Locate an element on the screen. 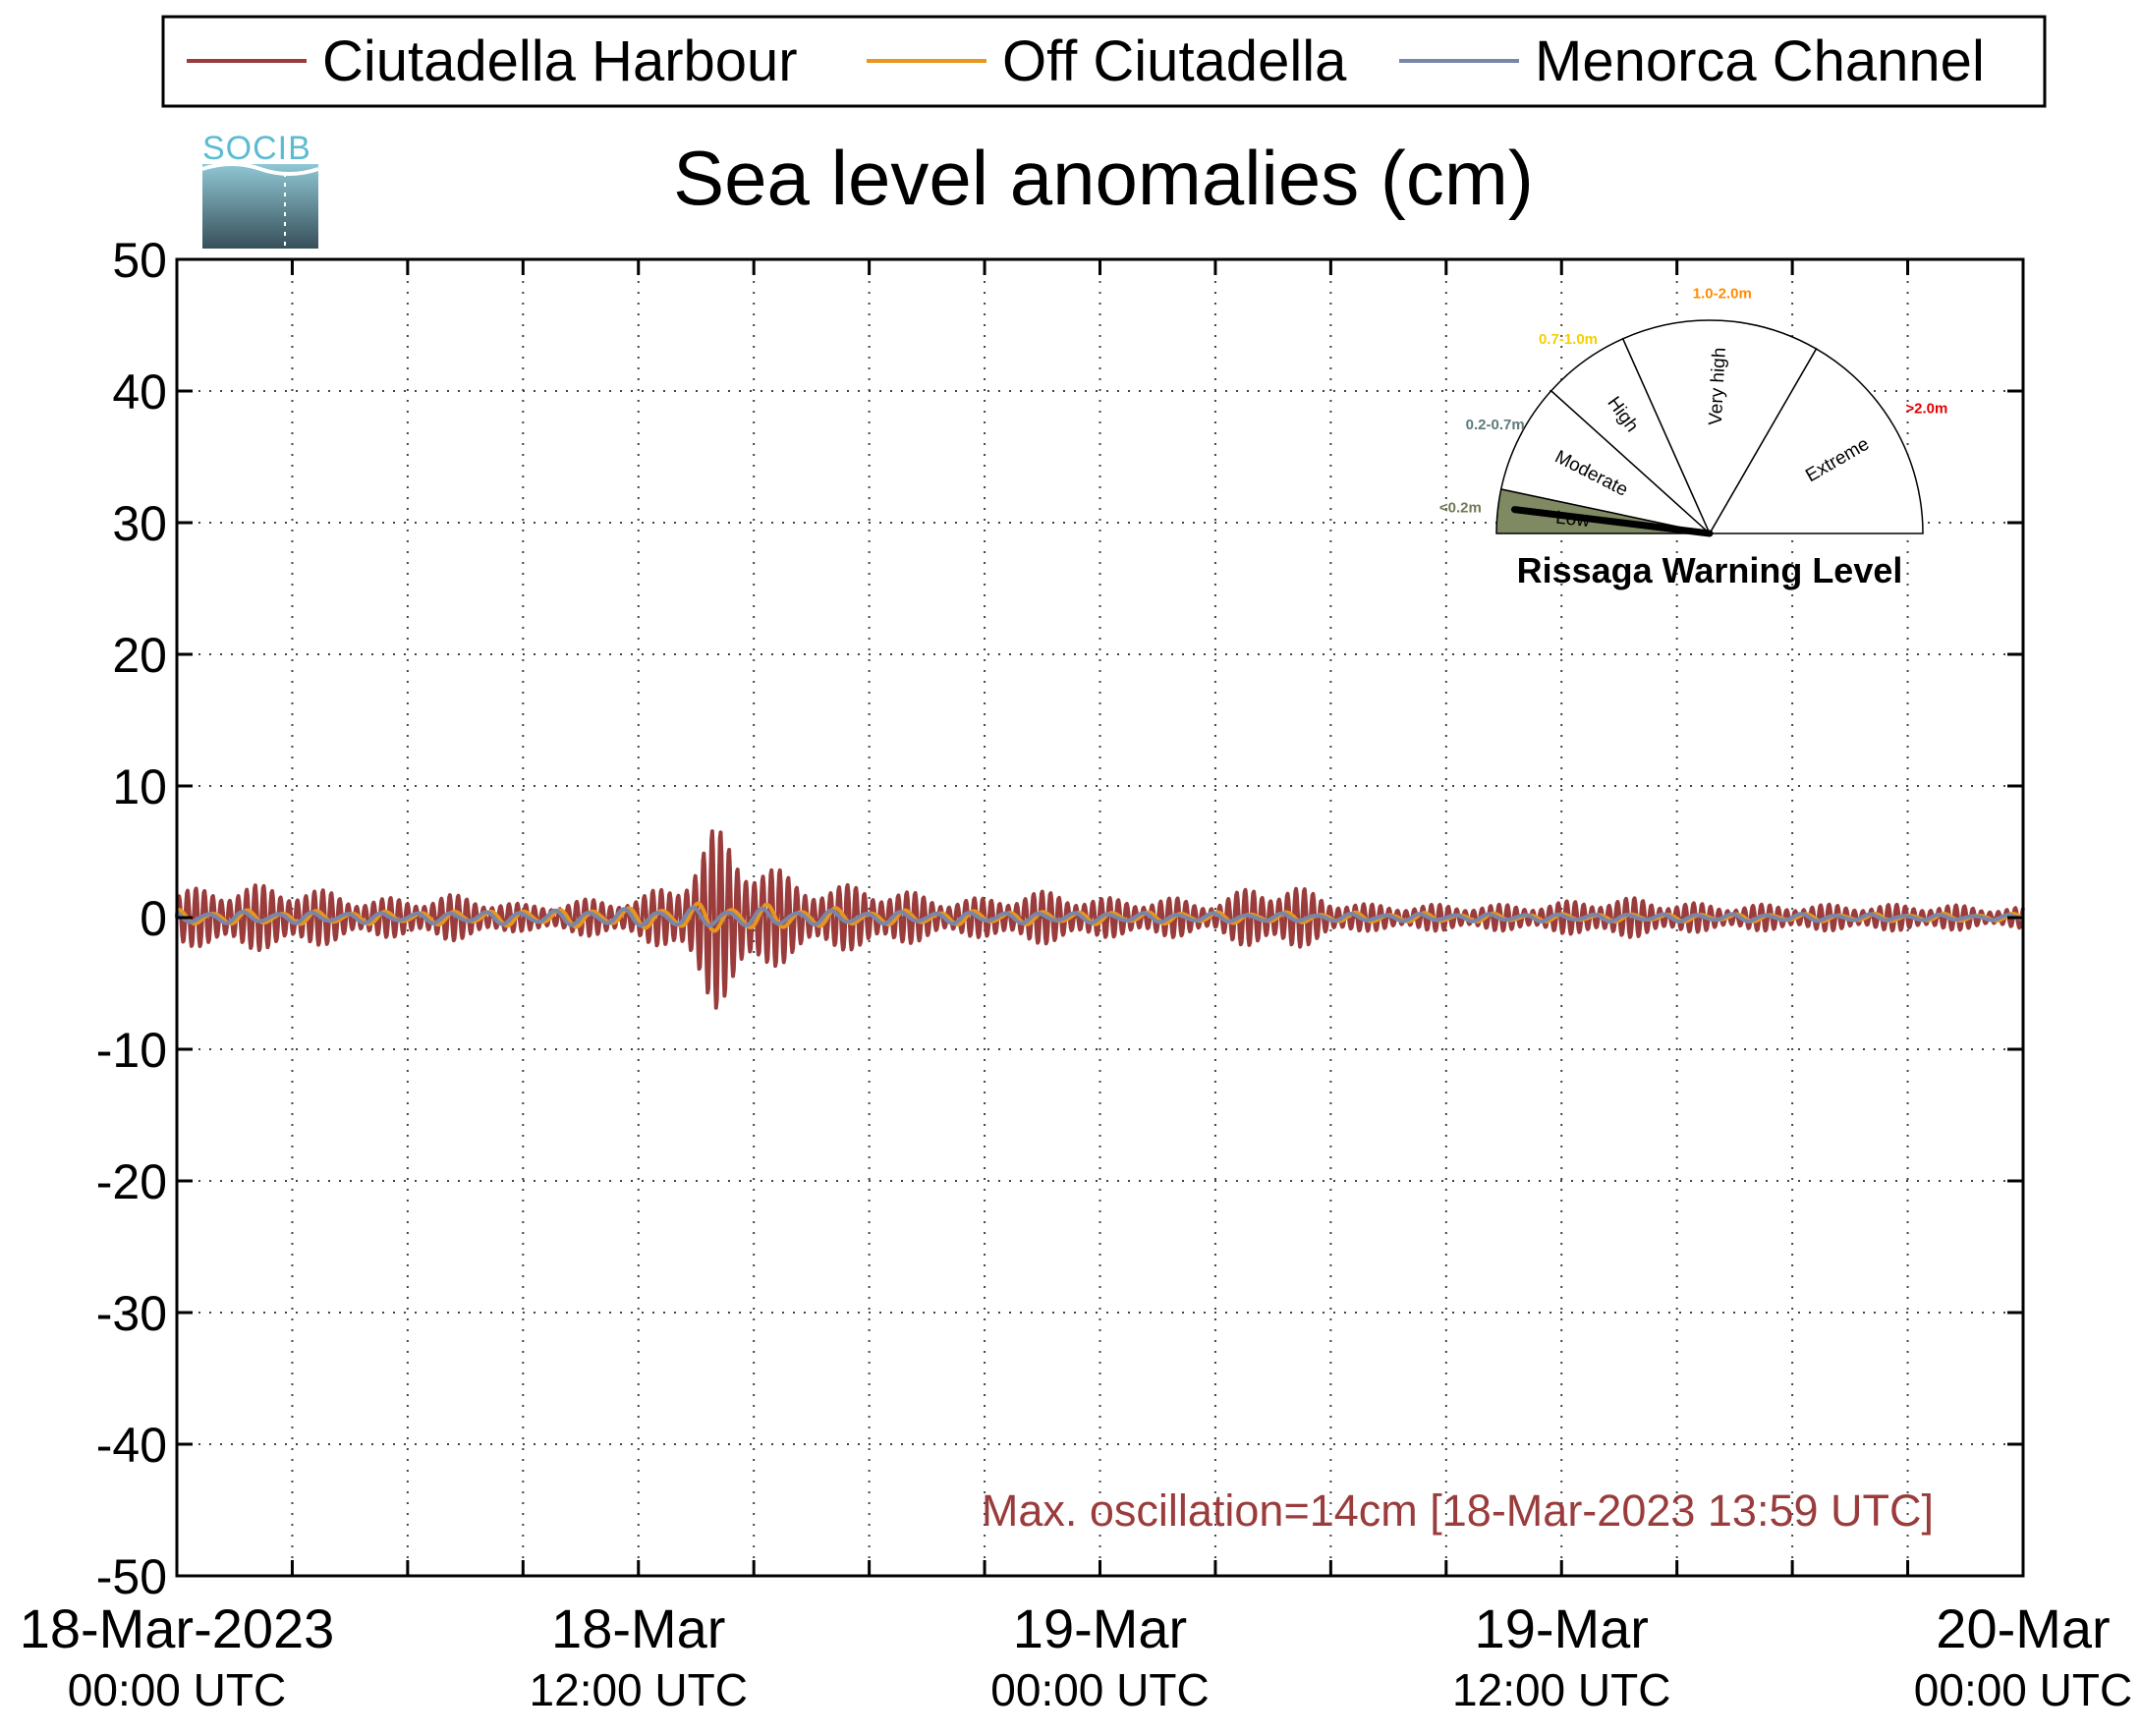  y-tick-label: -40 is located at coordinates (131, 1445).